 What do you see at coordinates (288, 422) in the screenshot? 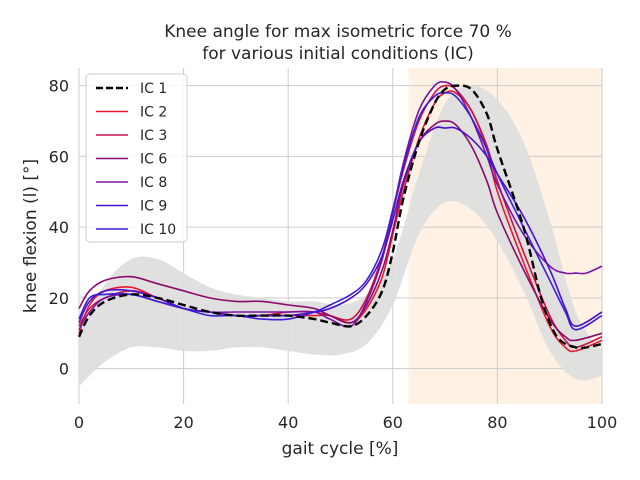
I see `x-tick-label: 40` at bounding box center [288, 422].